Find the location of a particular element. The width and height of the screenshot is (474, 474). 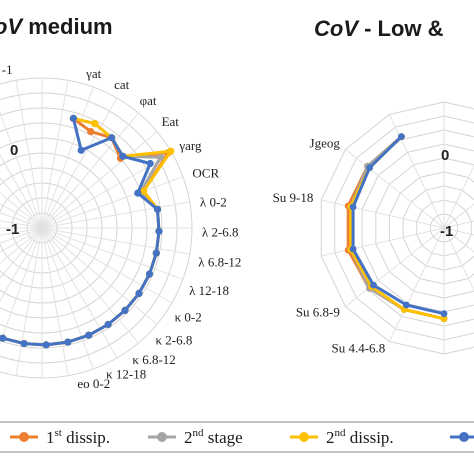

left-tick-minus-one: -1 is located at coordinates (12, 229).